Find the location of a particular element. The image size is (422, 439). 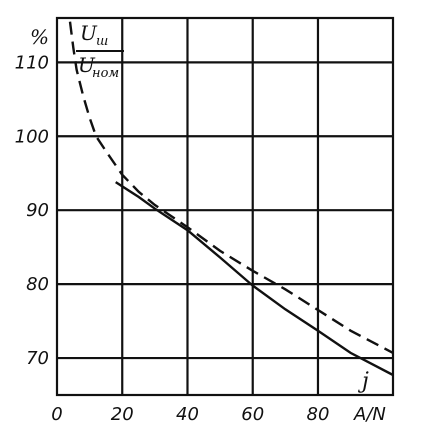

x-tick-label-0: 0 is located at coordinates (56, 414).